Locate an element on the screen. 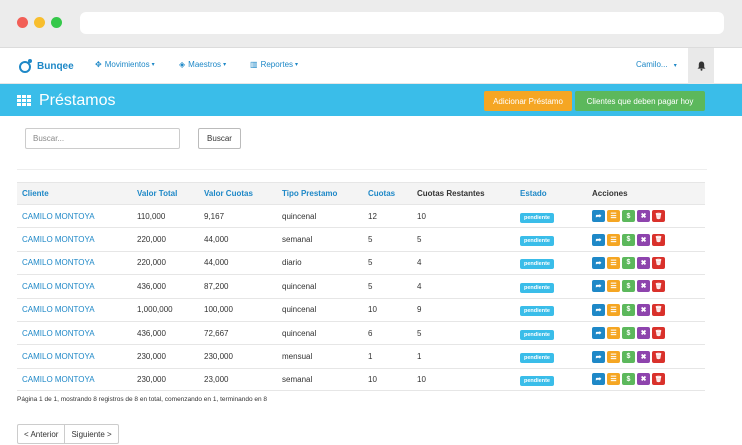  column-header-estado: Estado is located at coordinates (533, 193).